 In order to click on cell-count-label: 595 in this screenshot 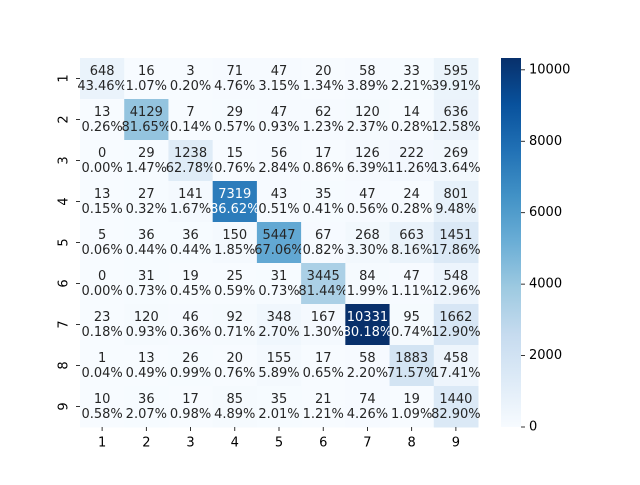, I will do `click(455, 71)`.